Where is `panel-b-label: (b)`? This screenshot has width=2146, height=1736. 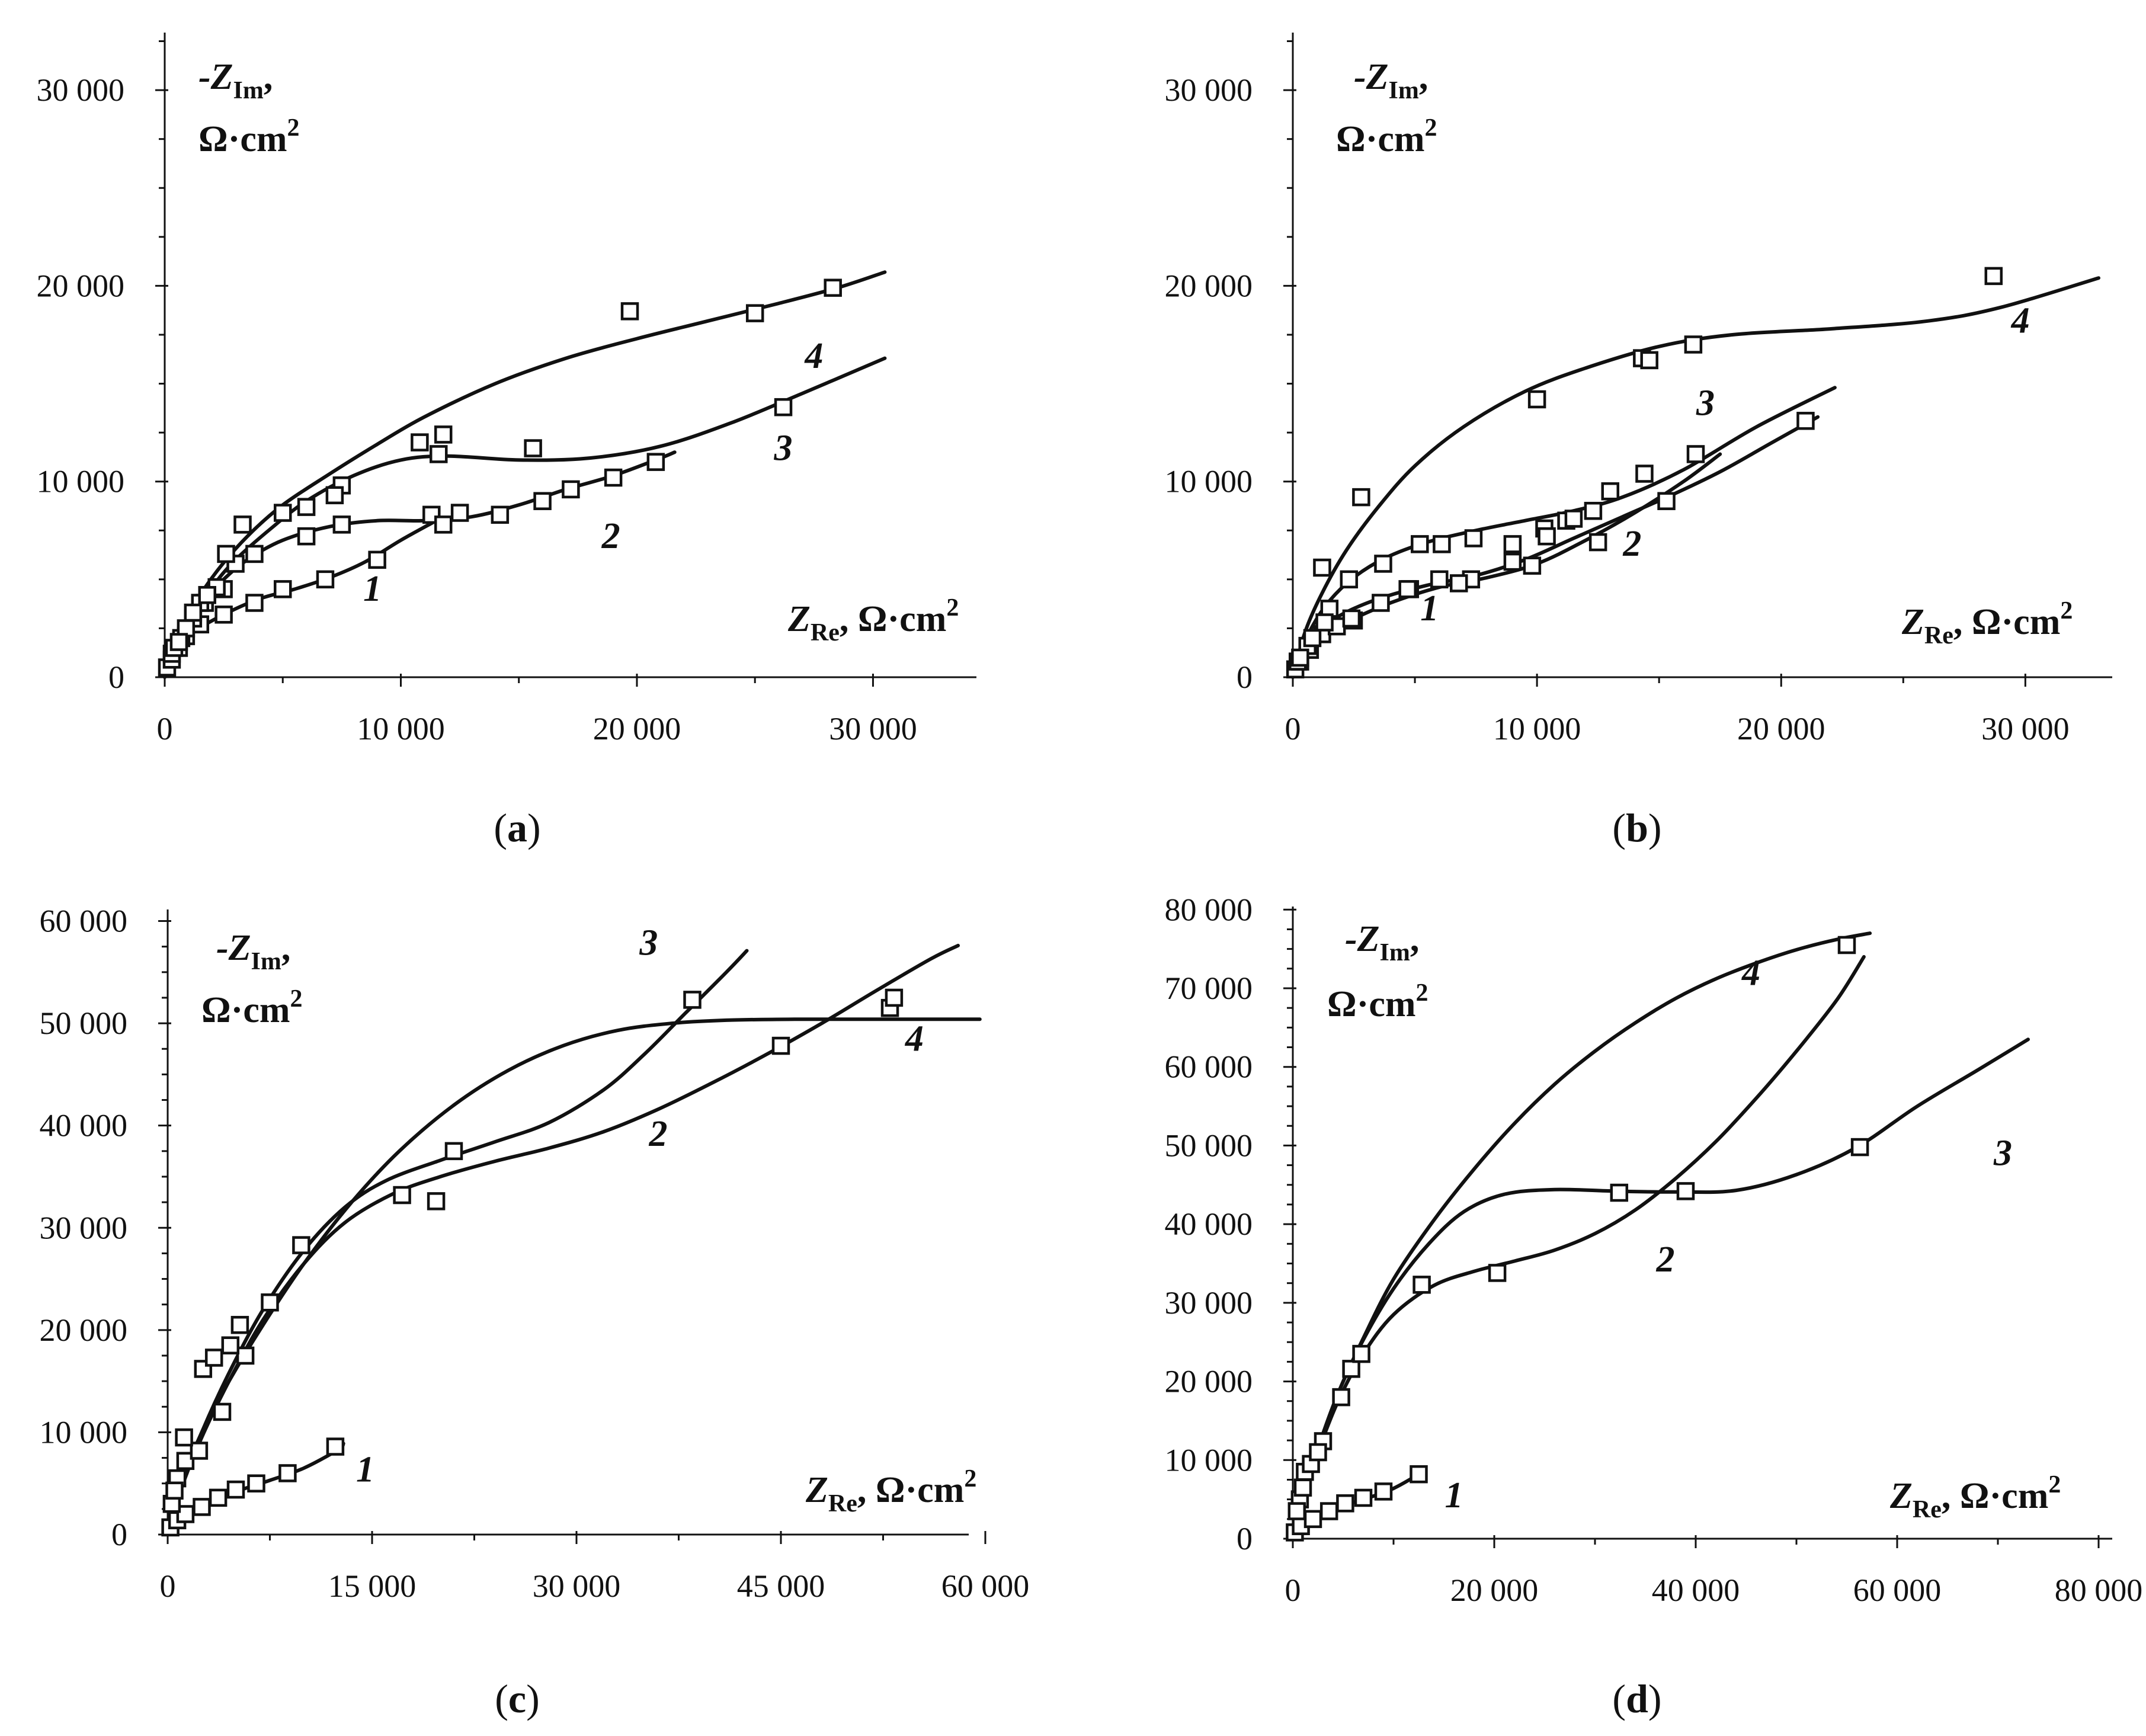 panel-b-label: (b) is located at coordinates (1636, 827).